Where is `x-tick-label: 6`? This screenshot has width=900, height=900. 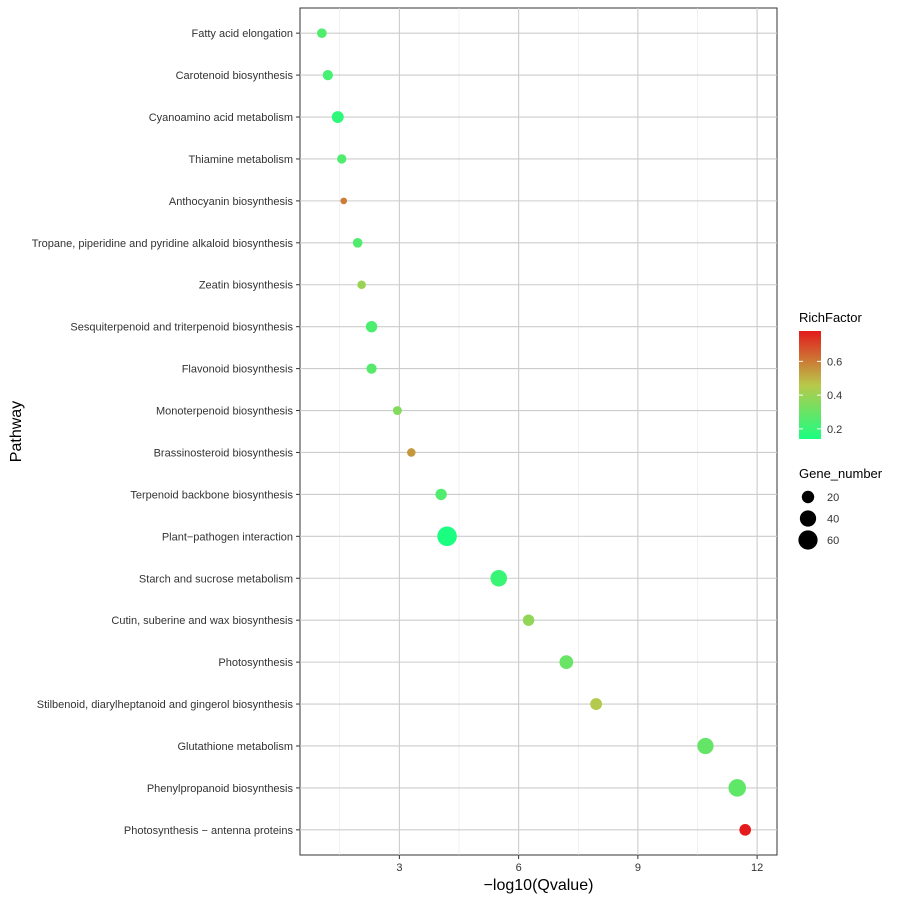
x-tick-label: 6 is located at coordinates (519, 868).